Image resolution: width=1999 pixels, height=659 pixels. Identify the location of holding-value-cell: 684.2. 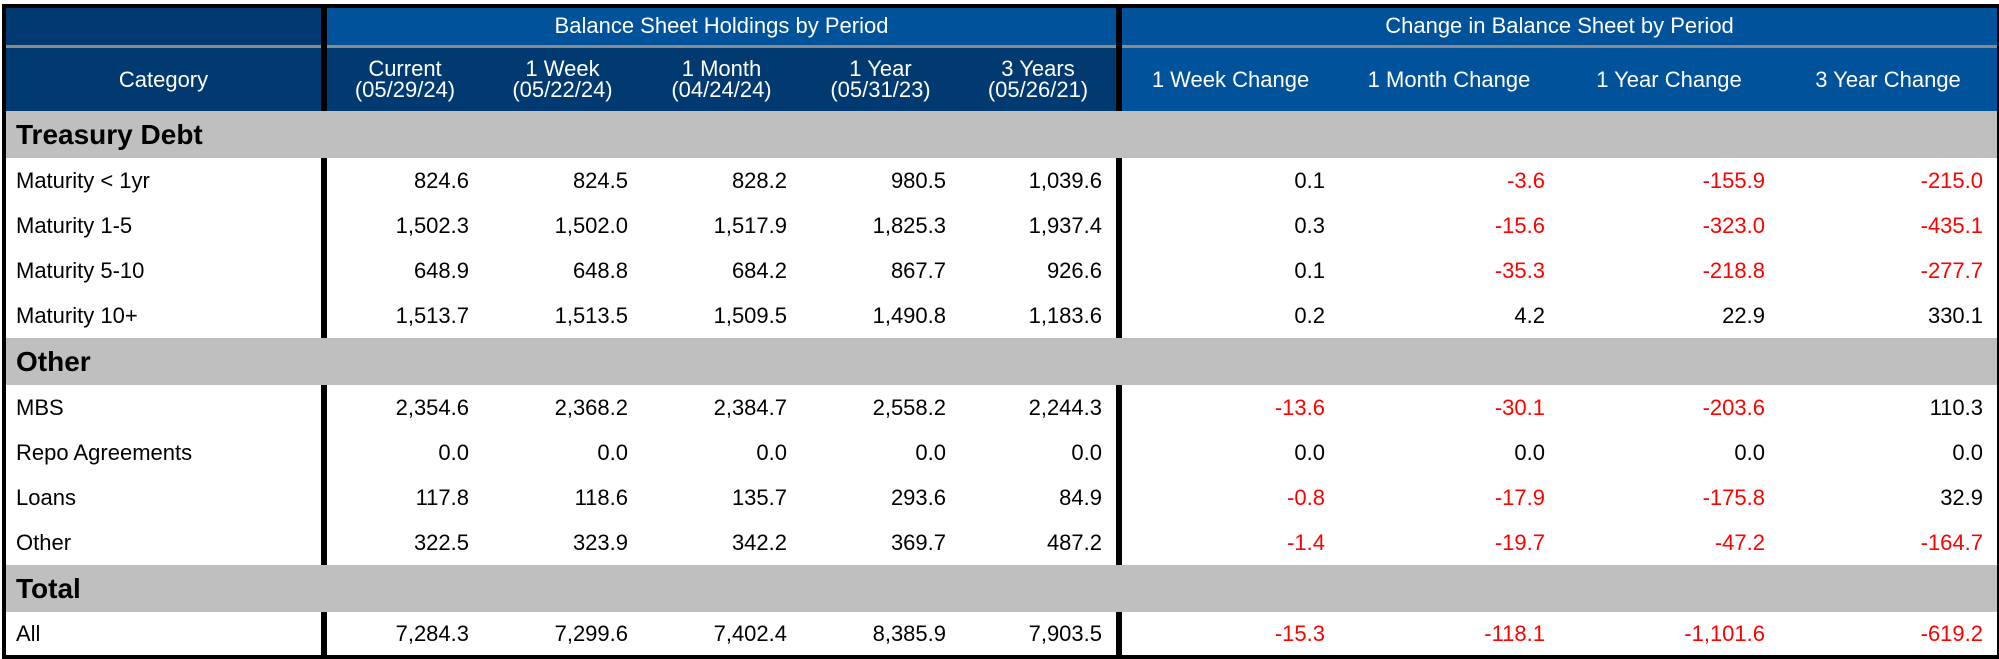
(721, 270).